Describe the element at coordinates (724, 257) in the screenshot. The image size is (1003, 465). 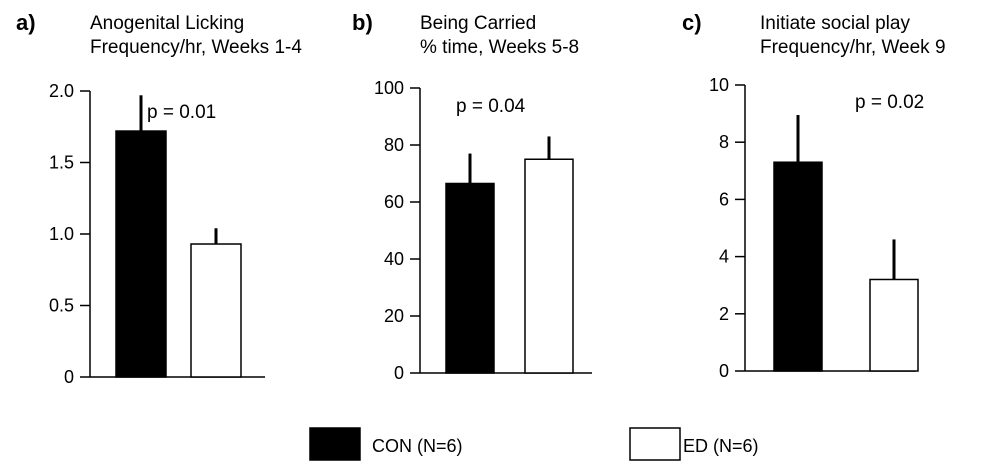
I see `y-tick-label: 4` at that location.